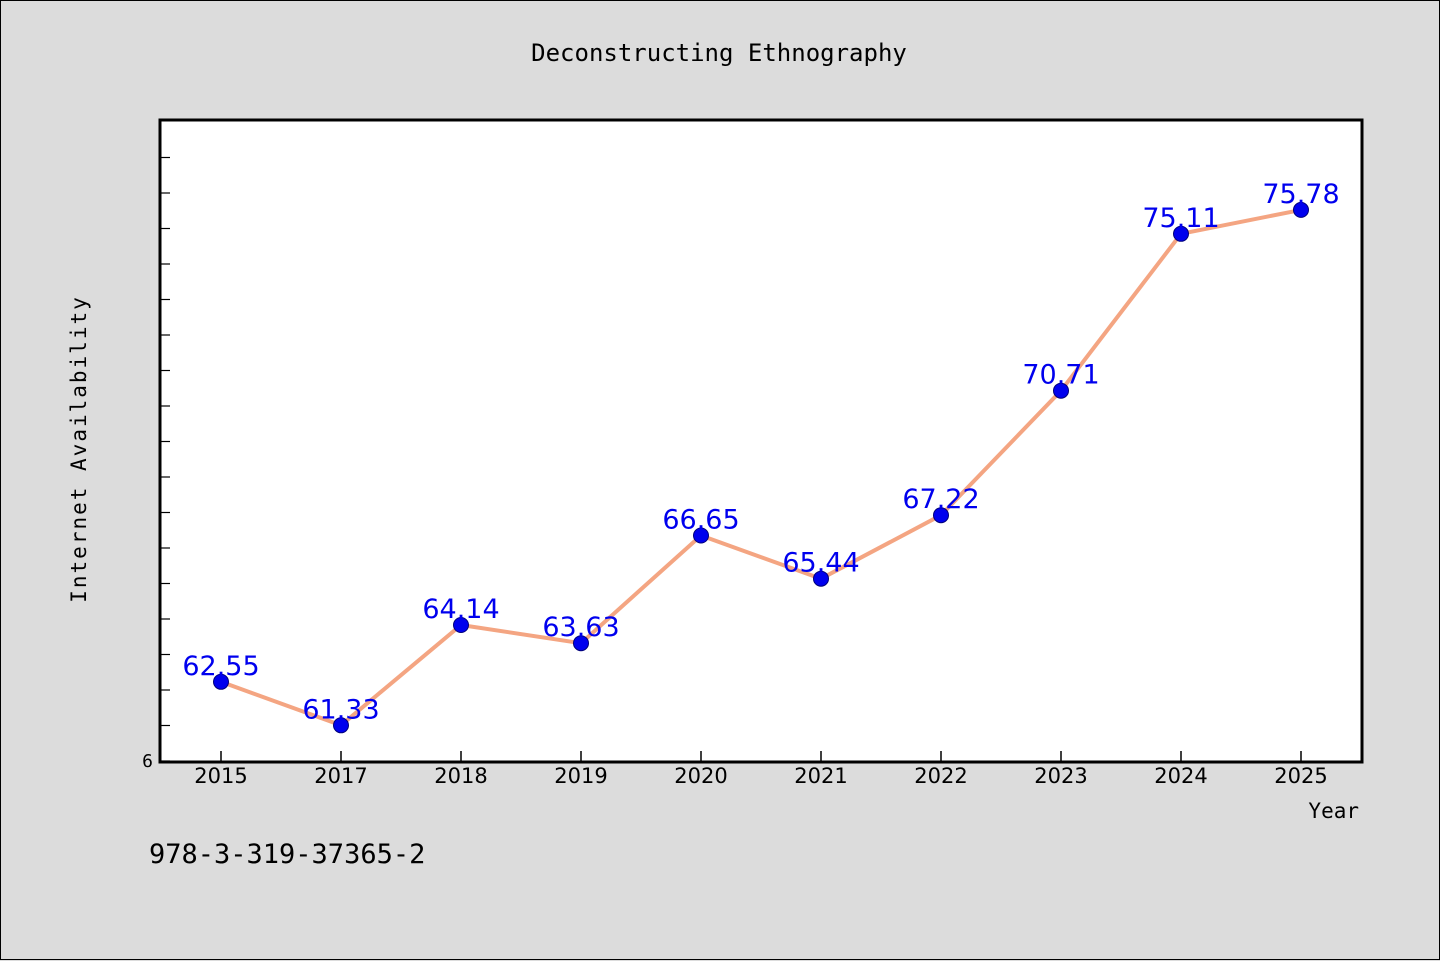 The image size is (1440, 961). I want to click on data-label: 63.63, so click(580, 627).